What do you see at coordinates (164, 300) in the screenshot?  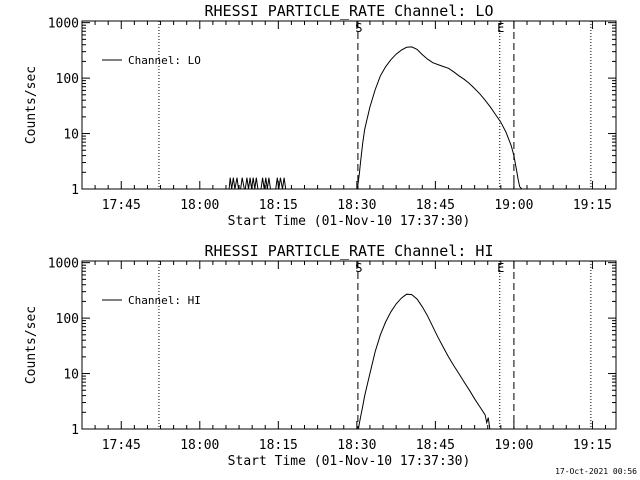 I see `legend-label: Channel: HI` at bounding box center [164, 300].